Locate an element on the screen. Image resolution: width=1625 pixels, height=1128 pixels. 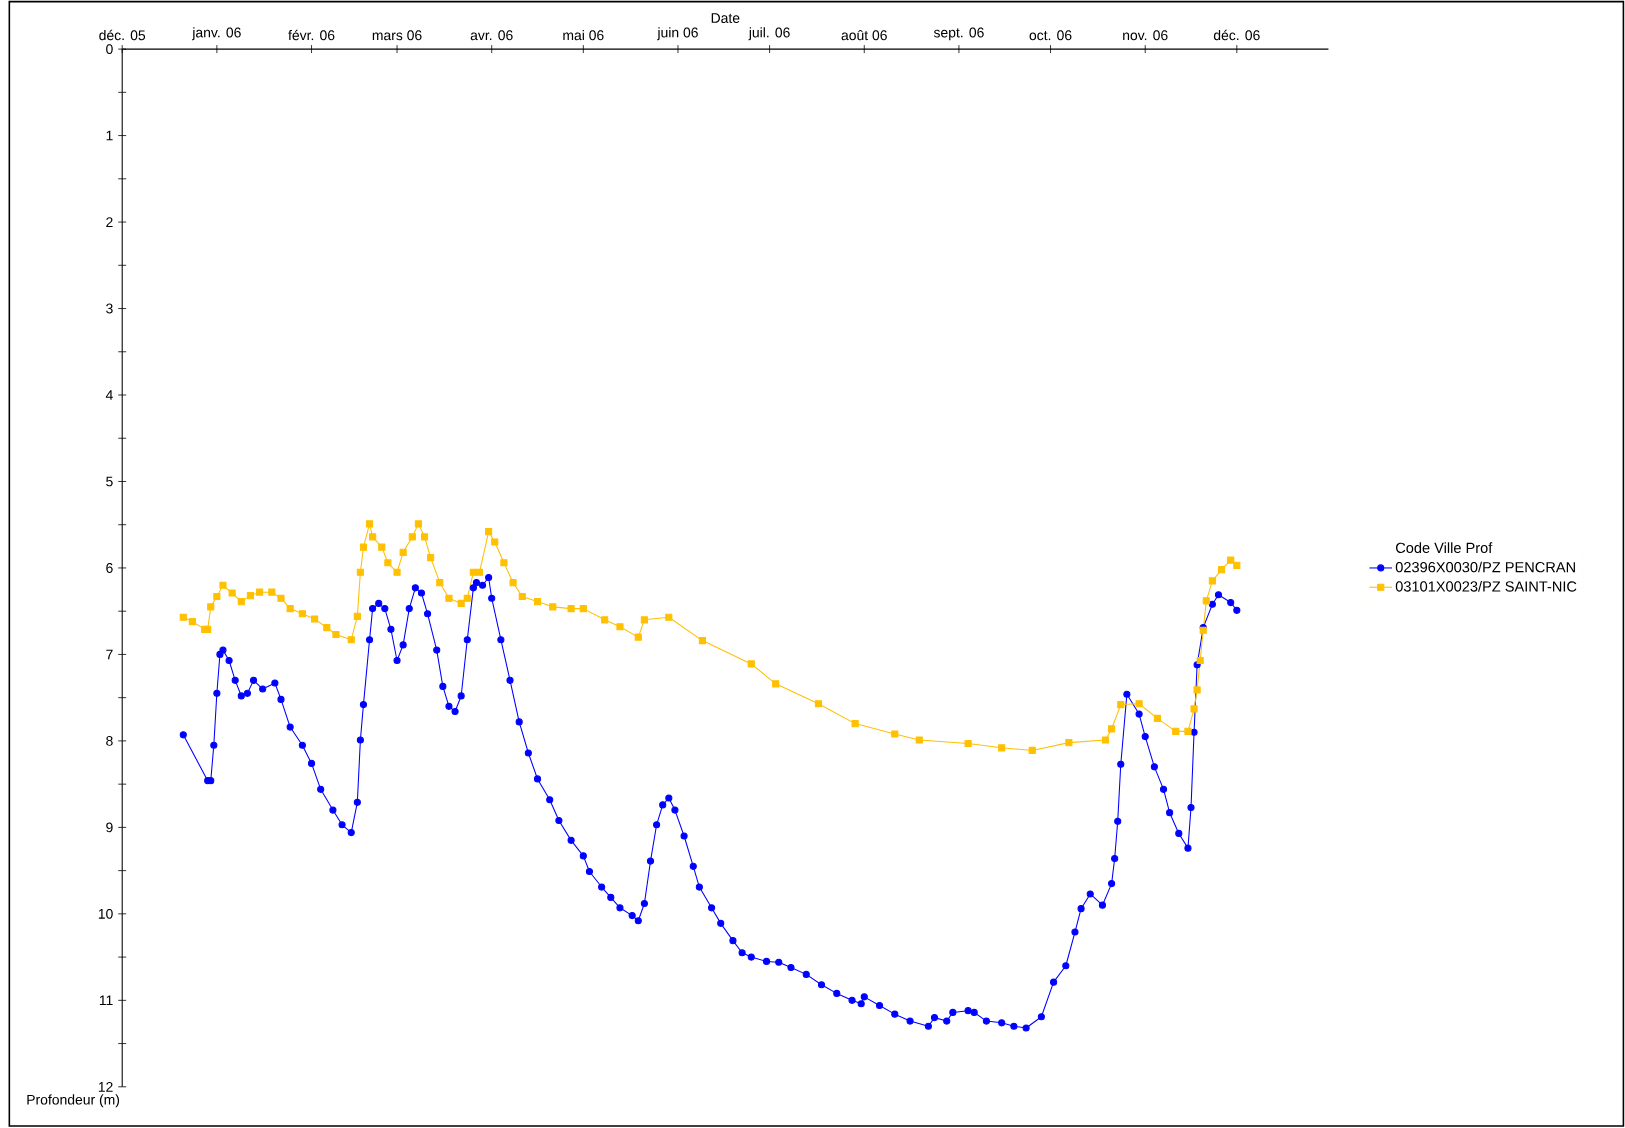
y-tick-label: 10 is located at coordinates (105, 914).